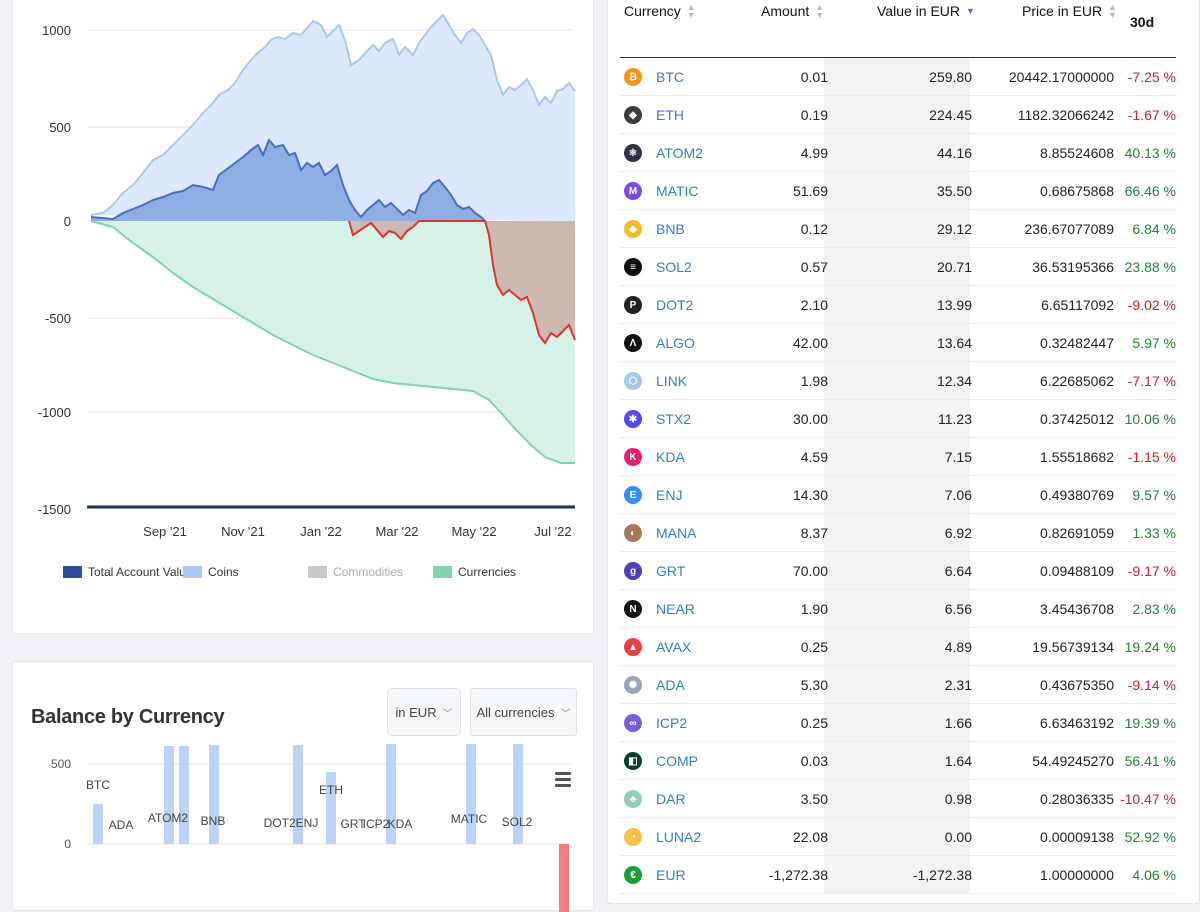 The width and height of the screenshot is (1200, 912). Describe the element at coordinates (814, 609) in the screenshot. I see `amount-cell: 1.90` at that location.